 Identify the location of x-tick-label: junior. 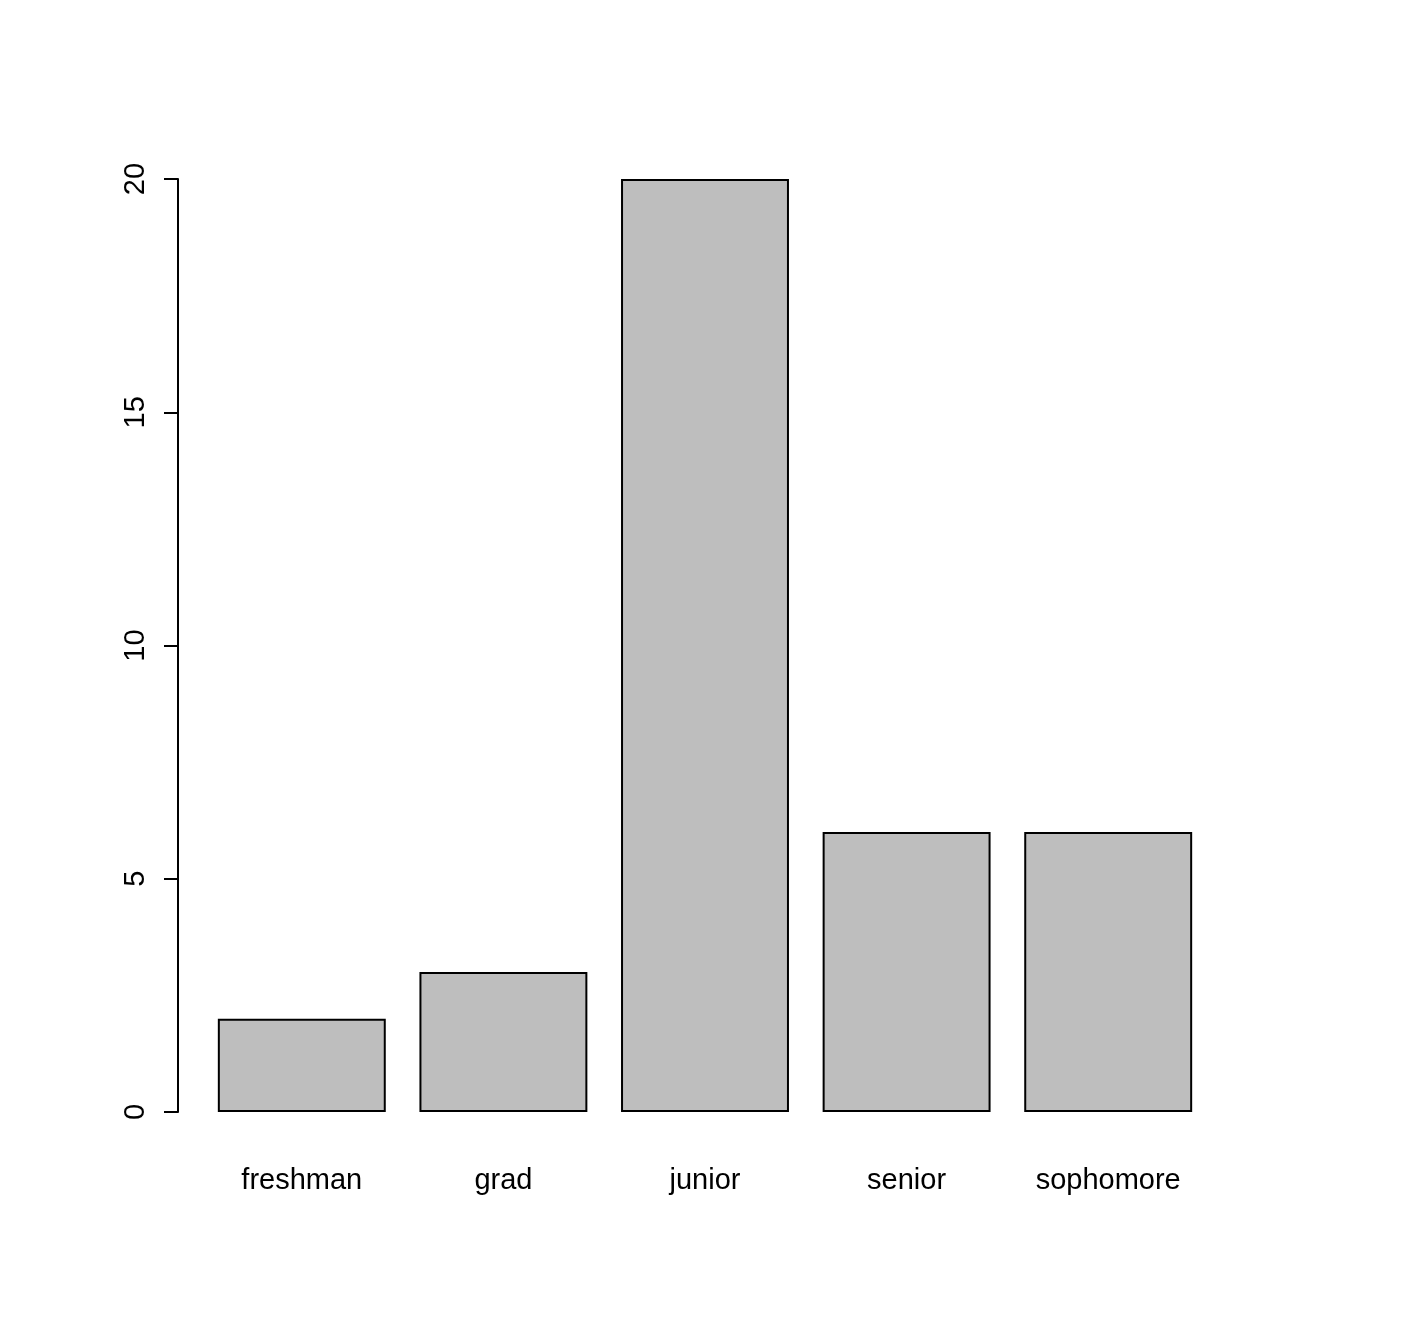
(704, 1178).